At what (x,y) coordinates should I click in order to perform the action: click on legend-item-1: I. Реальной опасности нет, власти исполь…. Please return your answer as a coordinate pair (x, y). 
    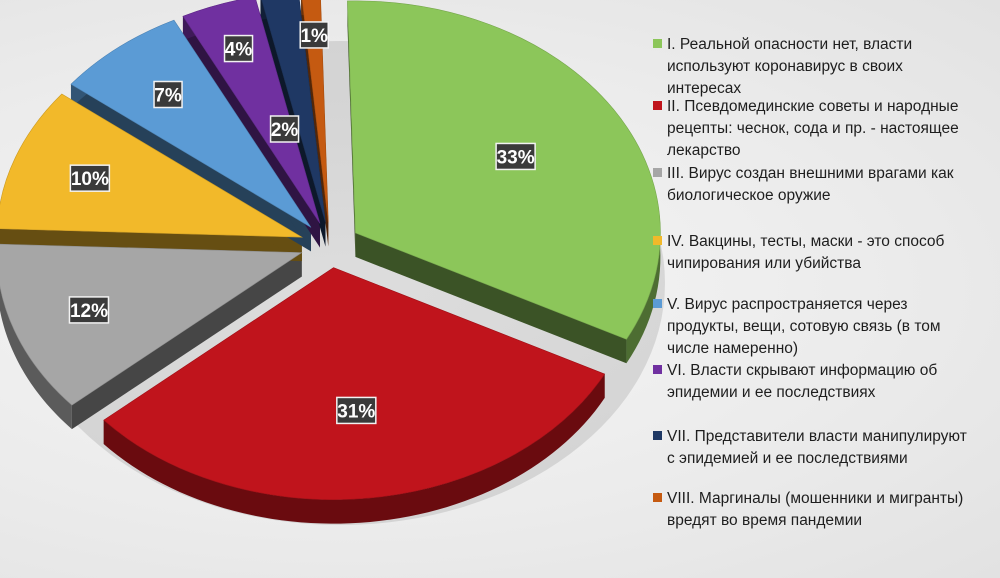
    Looking at the image, I should click on (820, 67).